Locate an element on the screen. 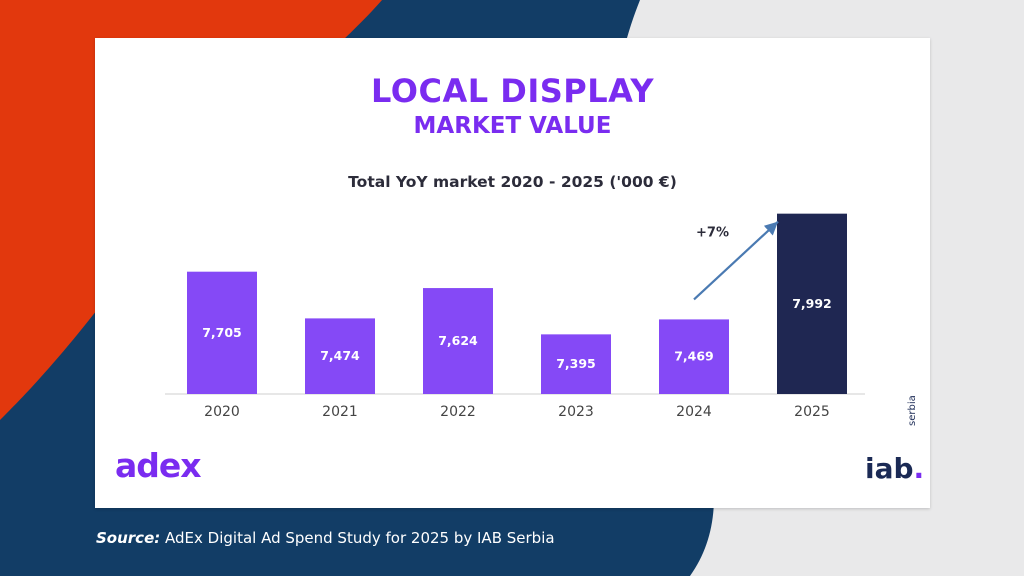 The height and width of the screenshot is (576, 1024). bar-value-label-2025: 7,992 is located at coordinates (812, 303).